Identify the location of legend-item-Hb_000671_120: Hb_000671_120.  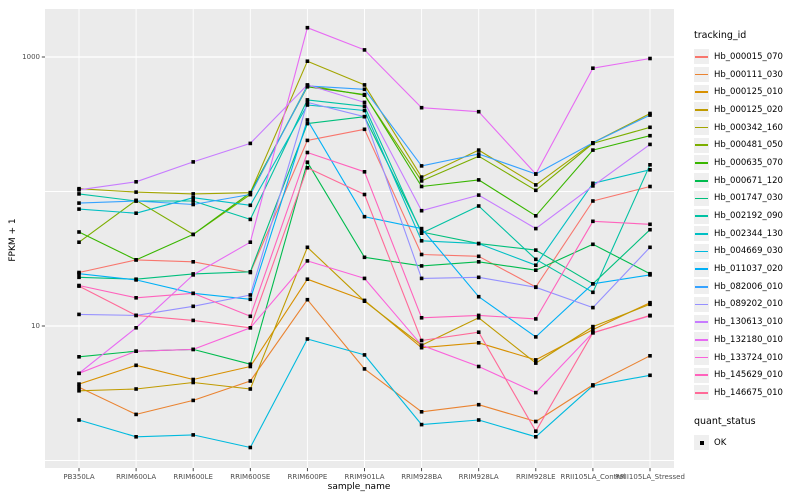
(746, 181).